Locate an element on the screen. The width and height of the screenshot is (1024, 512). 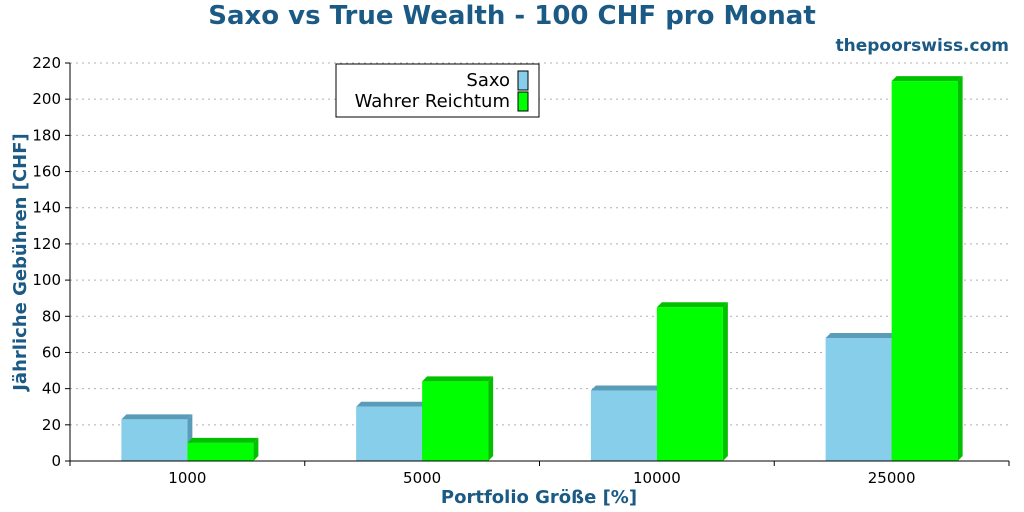
x-tick-label: 25000 is located at coordinates (892, 478).